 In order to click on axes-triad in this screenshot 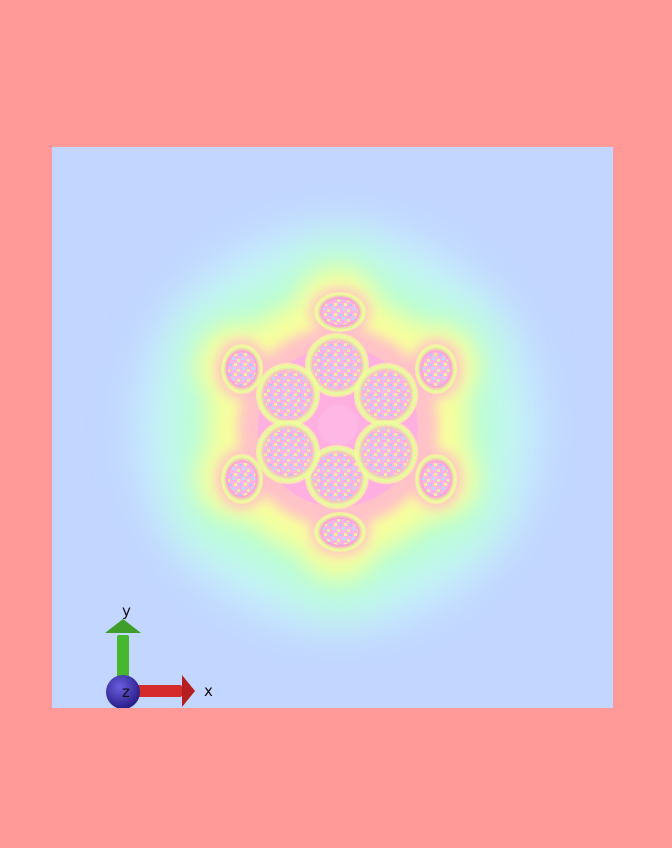, I will do `click(150, 663)`.